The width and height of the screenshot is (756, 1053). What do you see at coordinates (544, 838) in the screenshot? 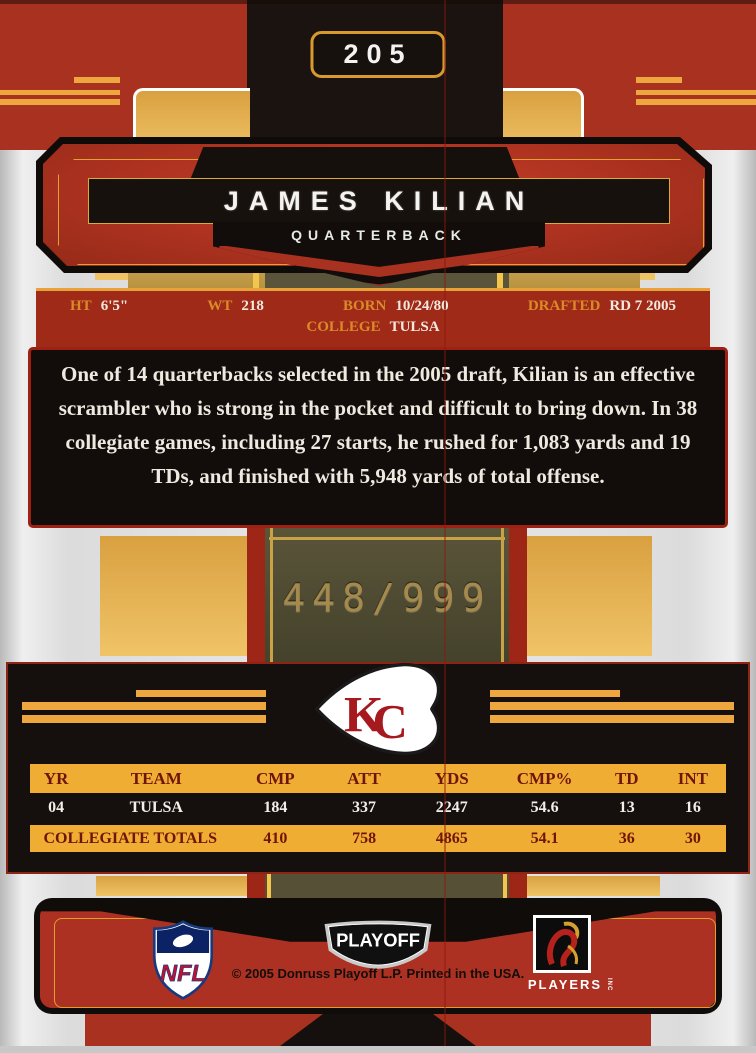
I see `stat-cell: 54.1` at bounding box center [544, 838].